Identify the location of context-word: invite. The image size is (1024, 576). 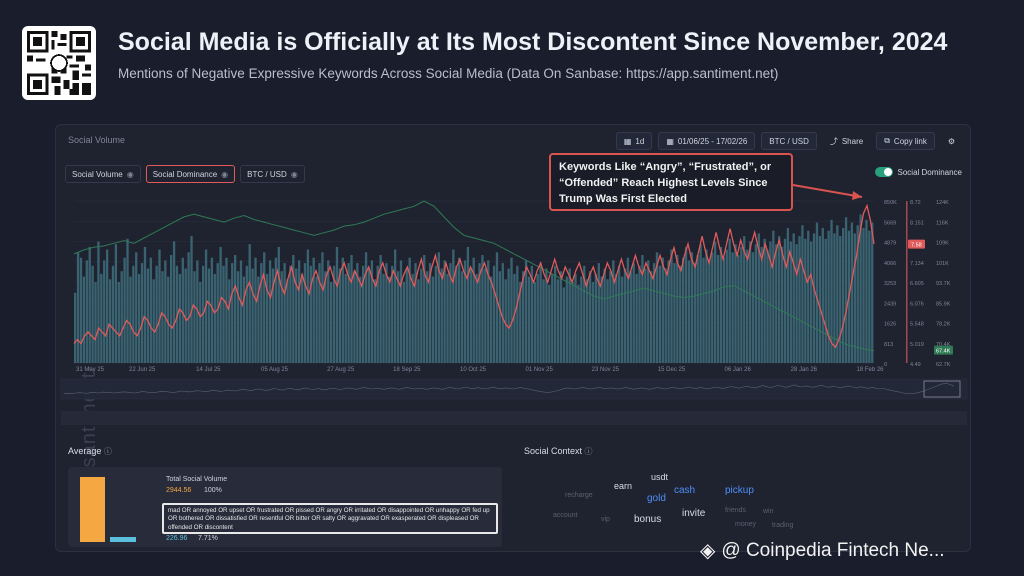
(694, 513).